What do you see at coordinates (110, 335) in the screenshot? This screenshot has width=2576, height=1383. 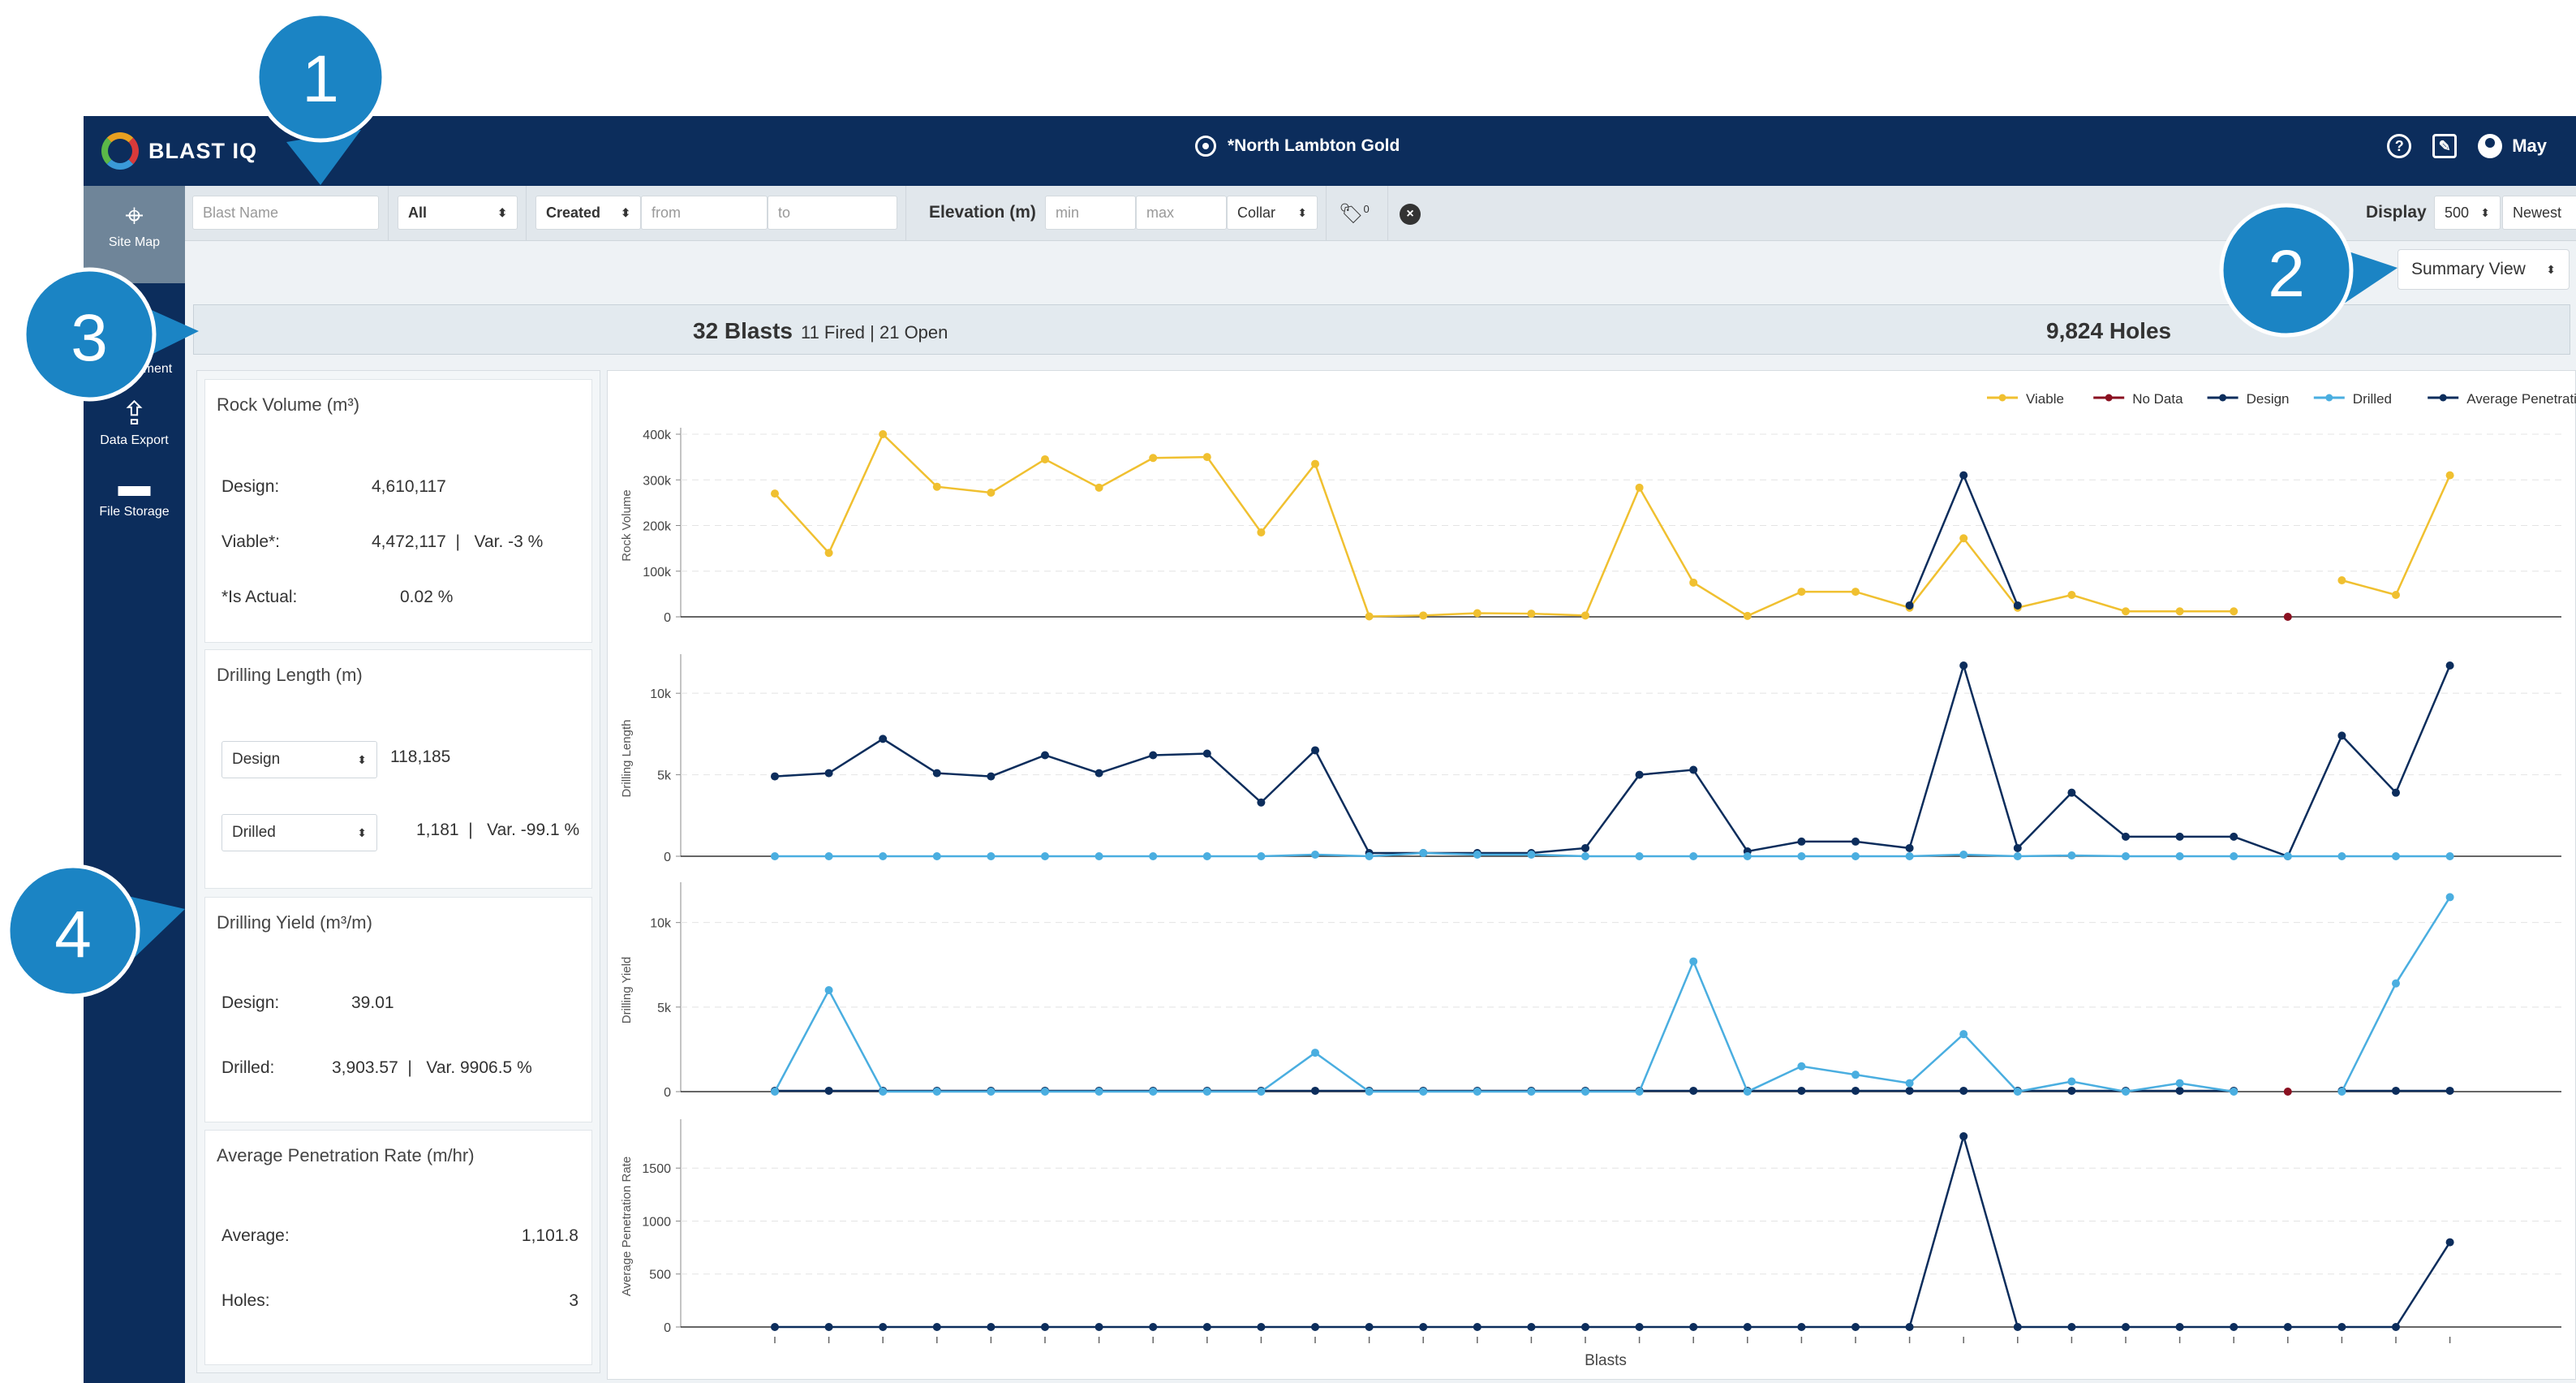 I see `callout-3: 3` at bounding box center [110, 335].